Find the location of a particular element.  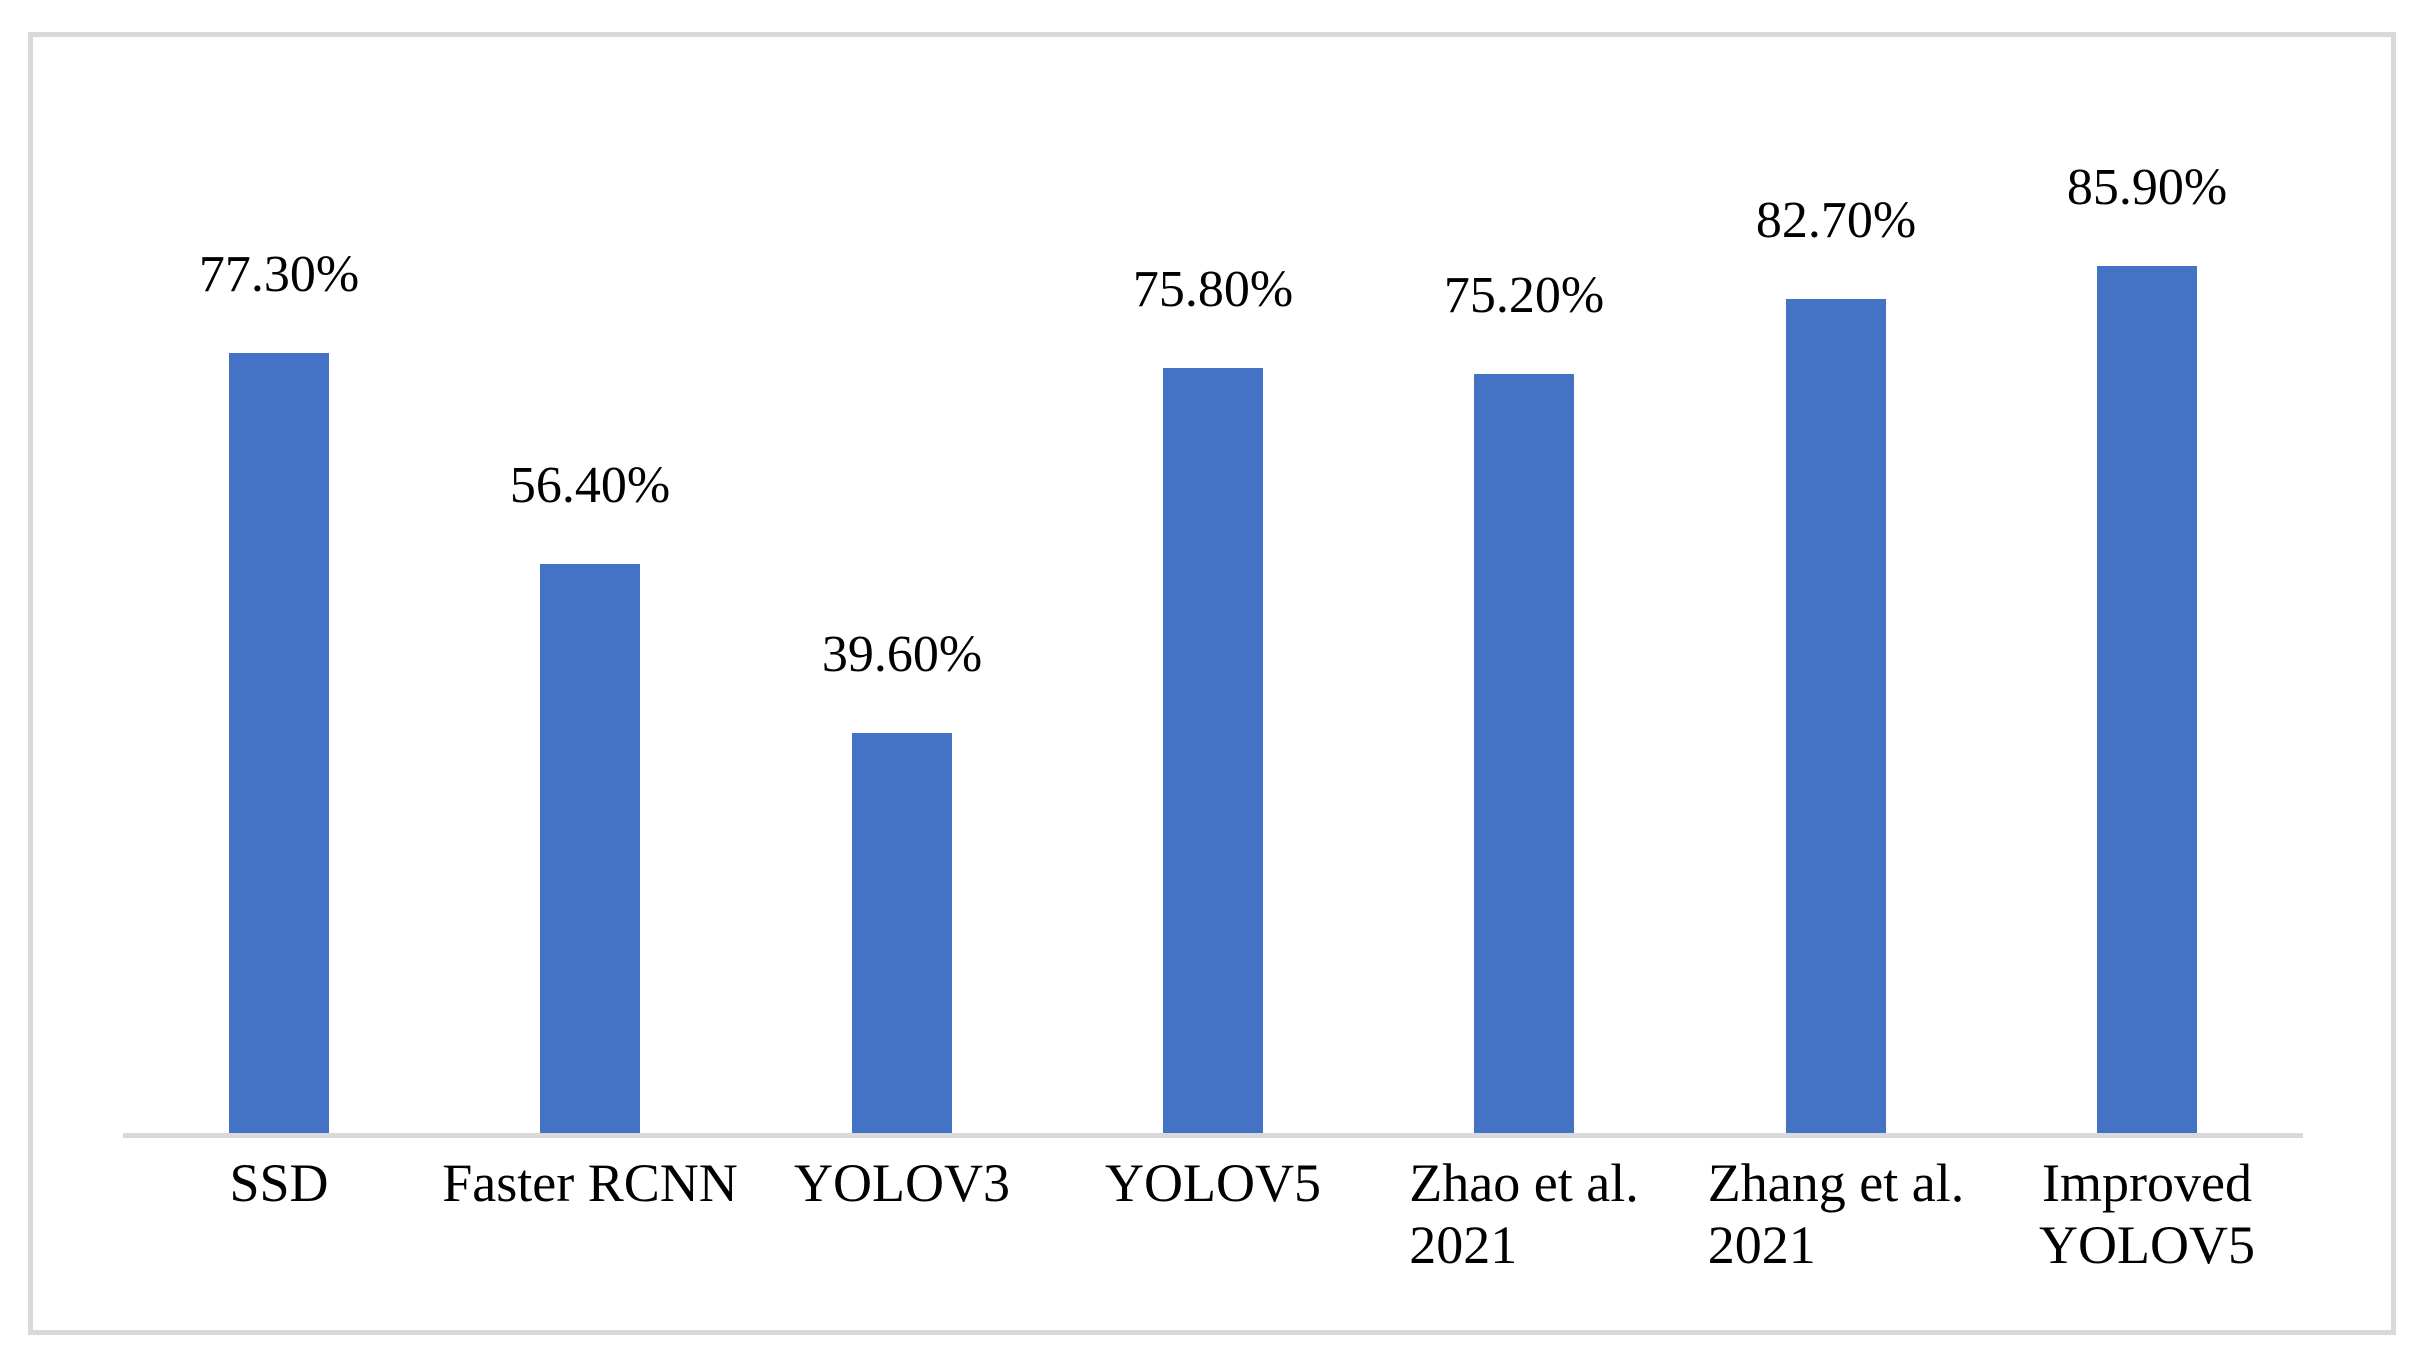

category-label: Improved YOLOV5 is located at coordinates (2147, 1214).